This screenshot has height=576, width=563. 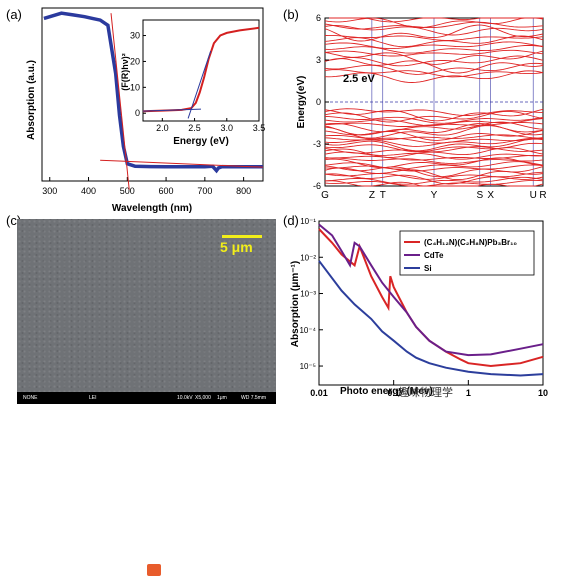 What do you see at coordinates (383, 195) in the screenshot?
I see `k-point-label: T` at bounding box center [383, 195].